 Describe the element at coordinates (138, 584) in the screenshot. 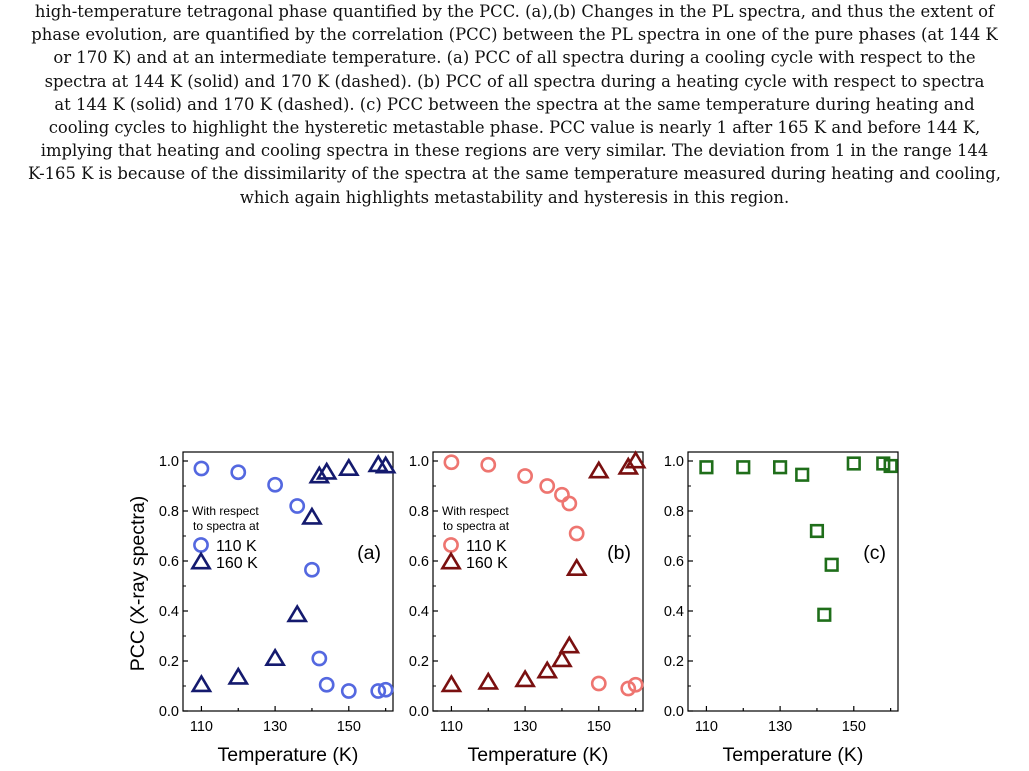

I see `y-axis-label: PCC (X-ray spectra)` at that location.